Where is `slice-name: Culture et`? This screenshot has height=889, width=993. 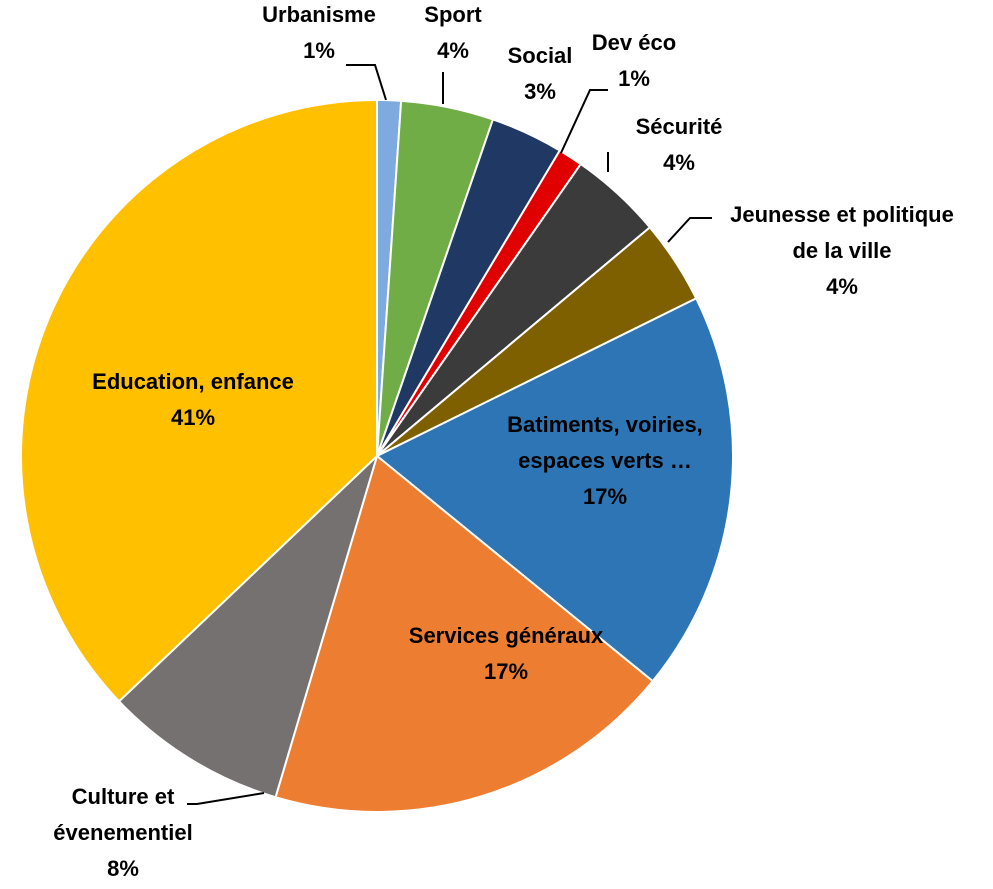
slice-name: Culture et is located at coordinates (123, 796).